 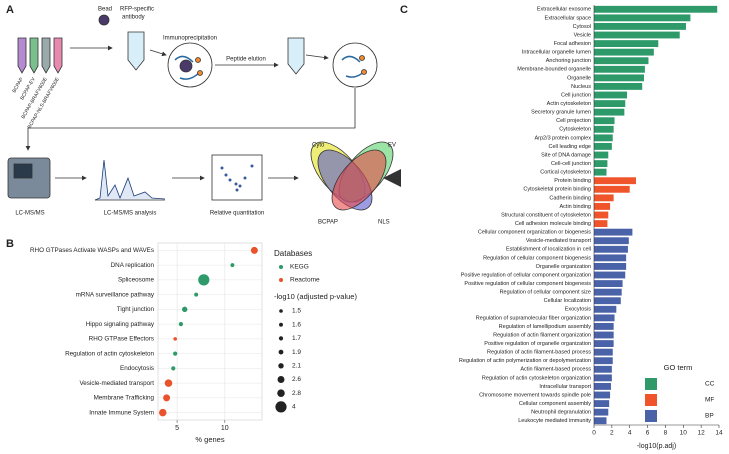 What do you see at coordinates (115, 294) in the screenshot?
I see `y-tick-label: mRNA surveillance pathway` at bounding box center [115, 294].